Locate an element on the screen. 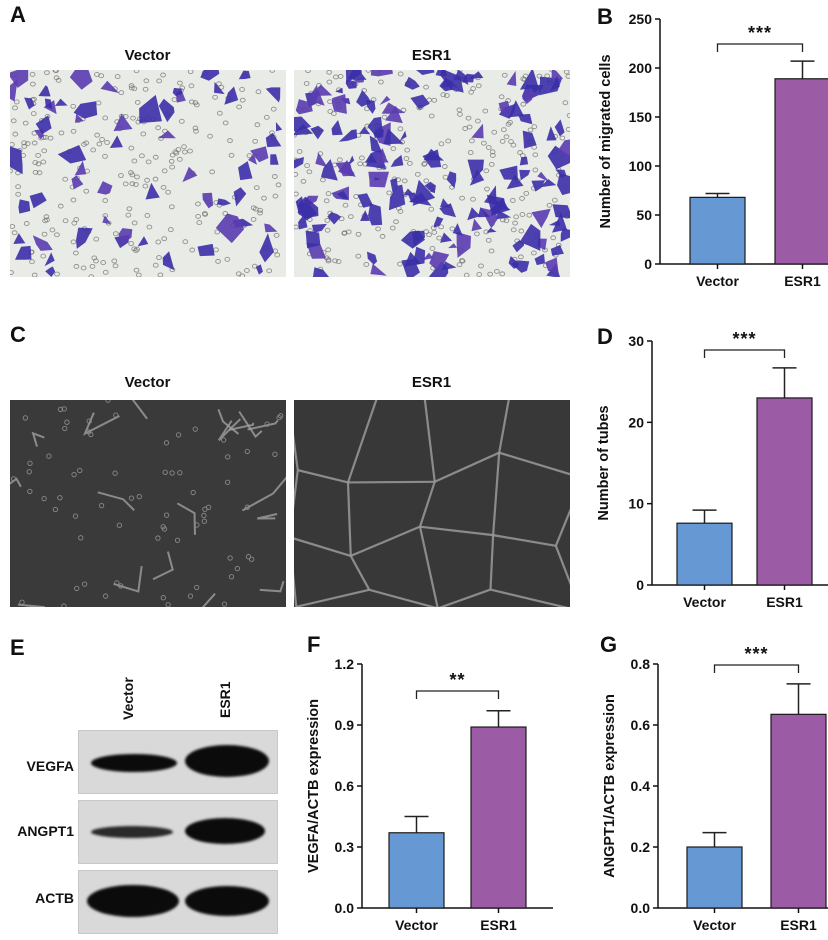 This screenshot has width=828, height=940. panel-c-esr1-title: ESR1 is located at coordinates (431, 382).